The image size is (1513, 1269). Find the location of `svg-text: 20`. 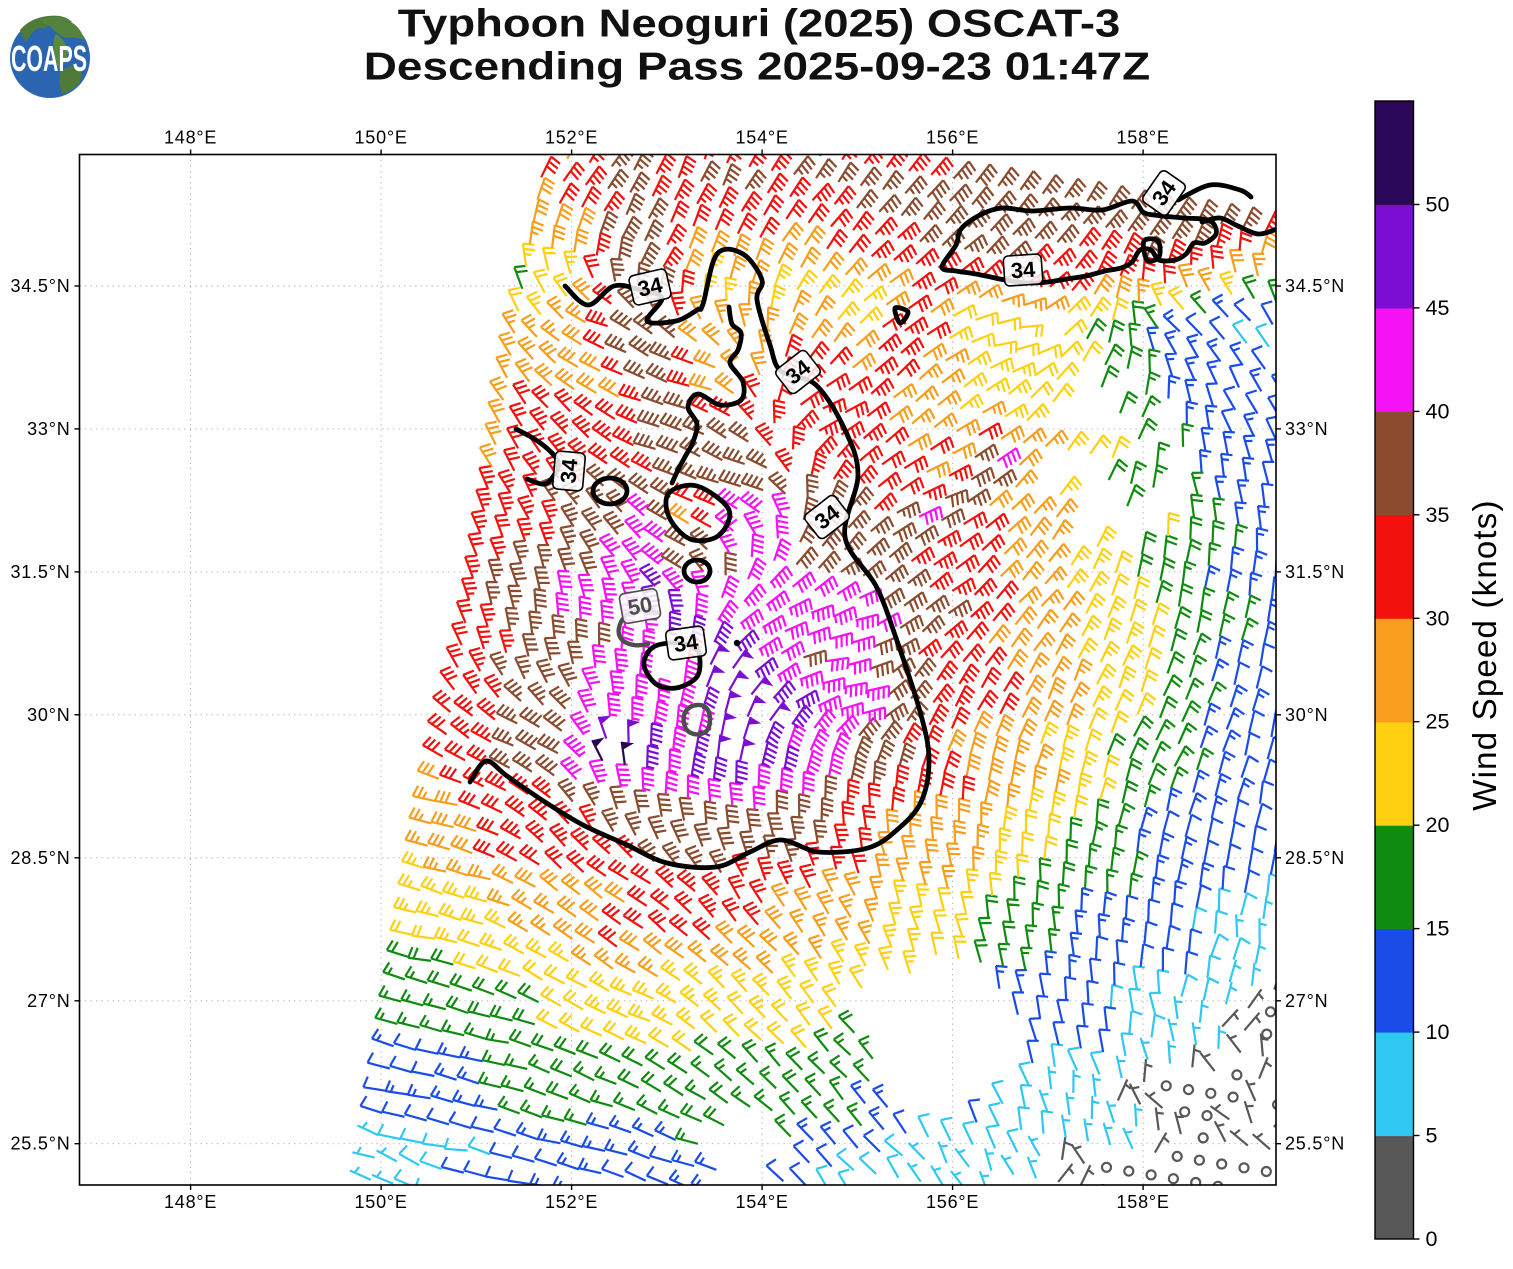

svg-text: 20 is located at coordinates (1438, 825).